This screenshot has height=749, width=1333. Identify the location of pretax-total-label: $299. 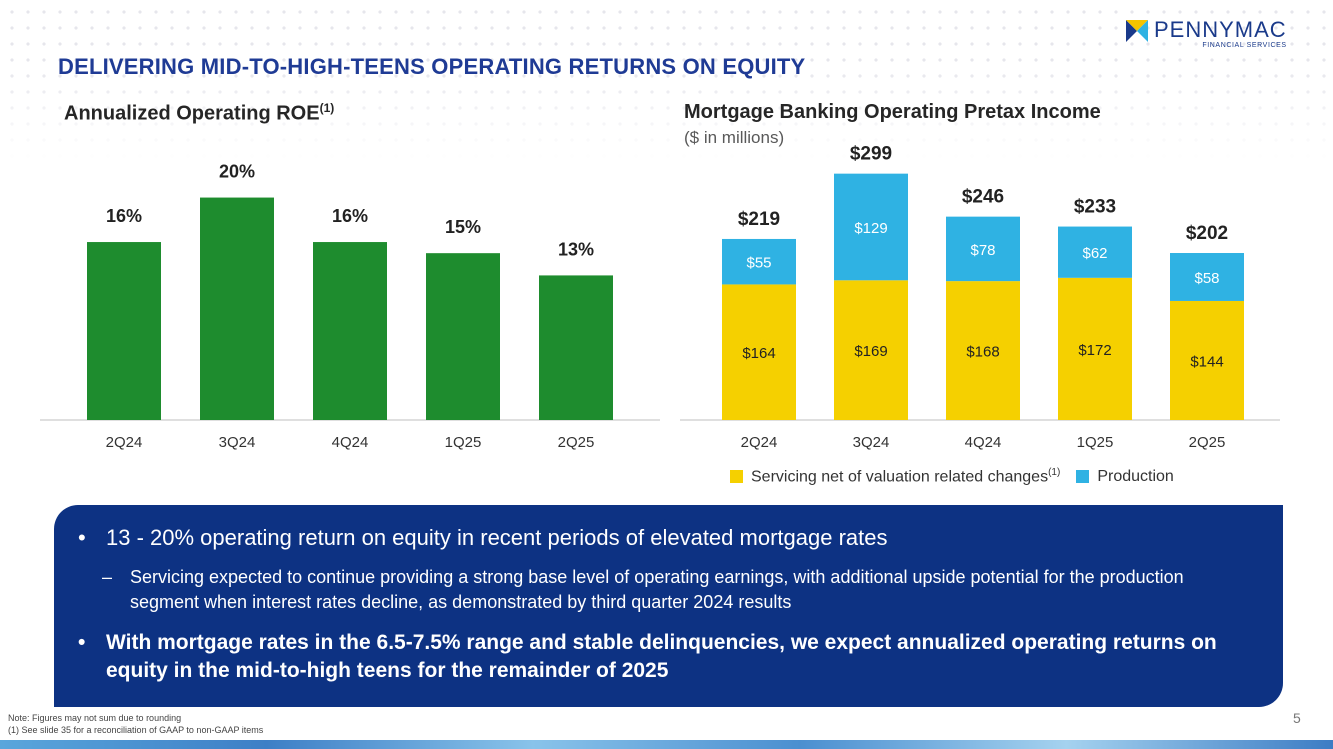
(871, 154).